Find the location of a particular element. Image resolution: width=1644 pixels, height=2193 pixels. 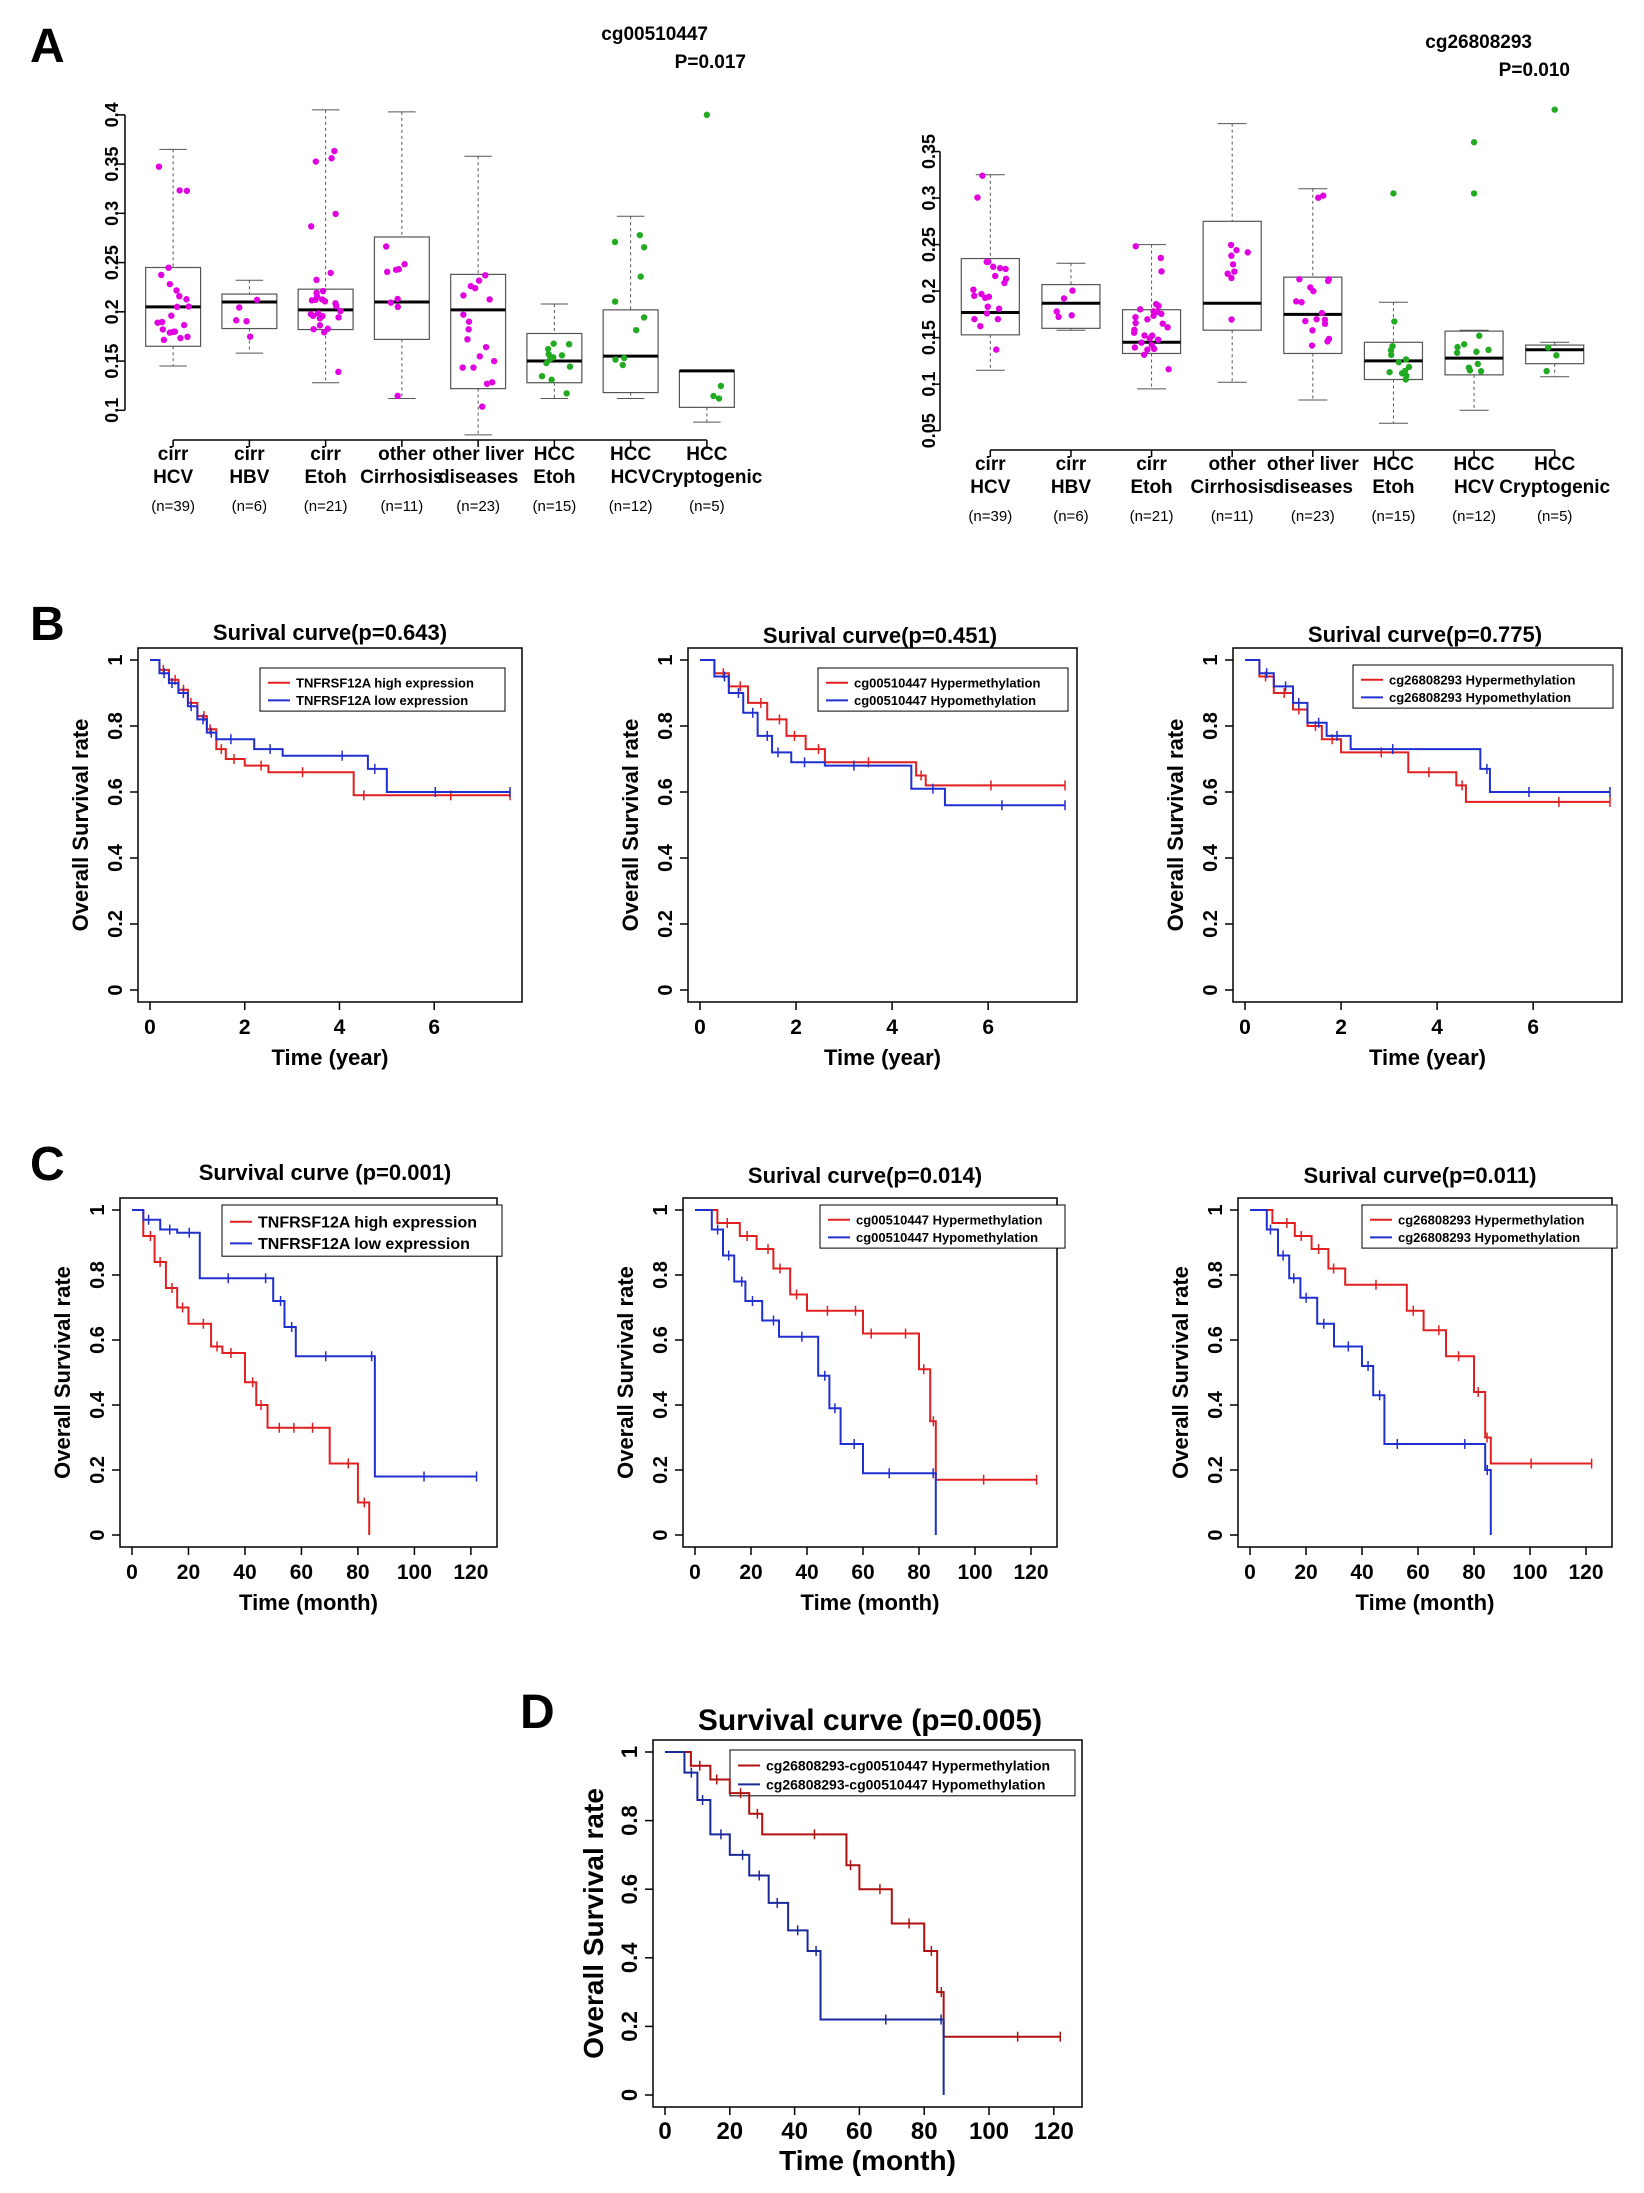

legend-label: cg26808293 Hypermethylation is located at coordinates (1482, 679).